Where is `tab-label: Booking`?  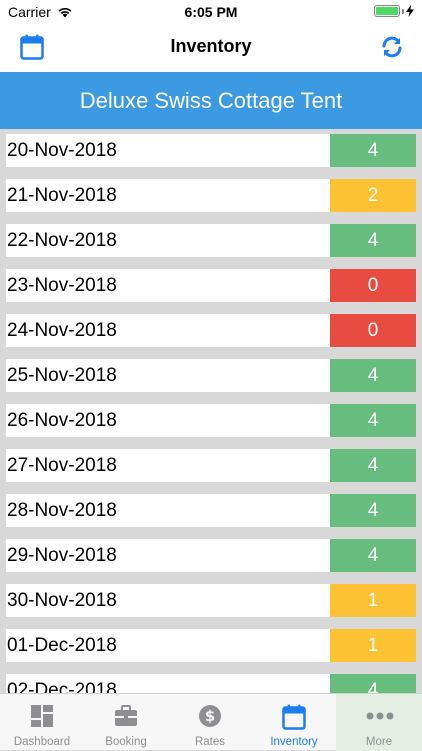
tab-label: Booking is located at coordinates (126, 742).